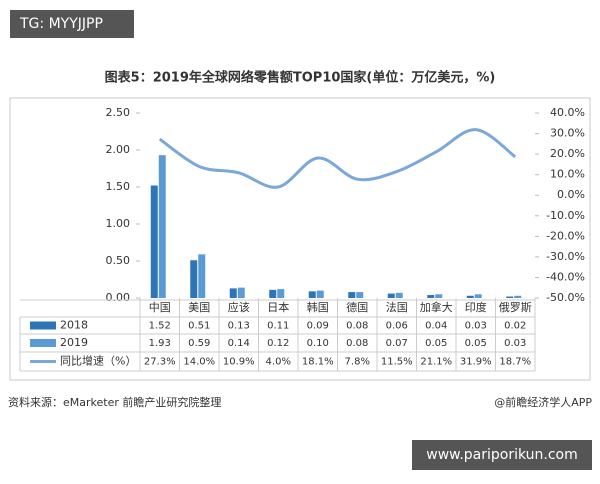  Describe the element at coordinates (300, 78) in the screenshot. I see `chart-title: 图表5：2019年全球网络零售额TOP10国家(单位：万亿美元，%)` at that location.